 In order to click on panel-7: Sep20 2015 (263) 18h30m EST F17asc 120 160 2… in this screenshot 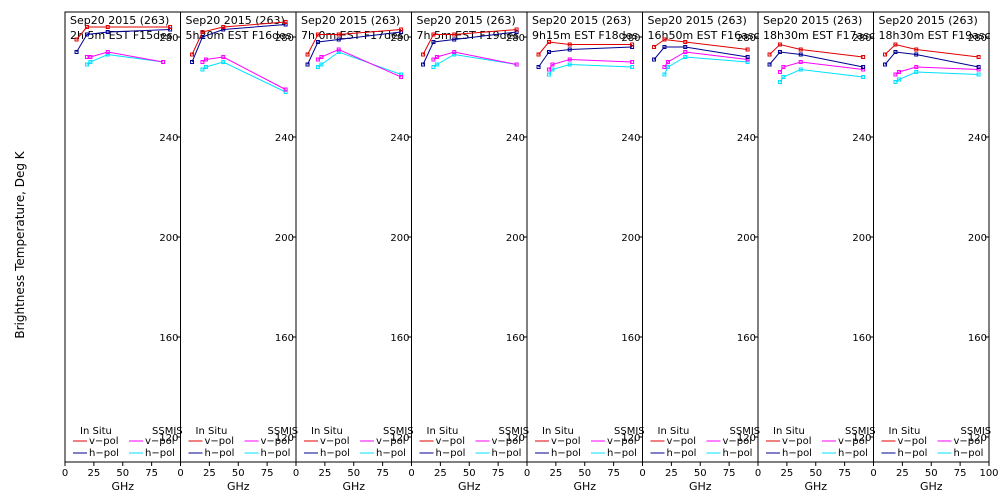, I will do `click(815, 252)`.